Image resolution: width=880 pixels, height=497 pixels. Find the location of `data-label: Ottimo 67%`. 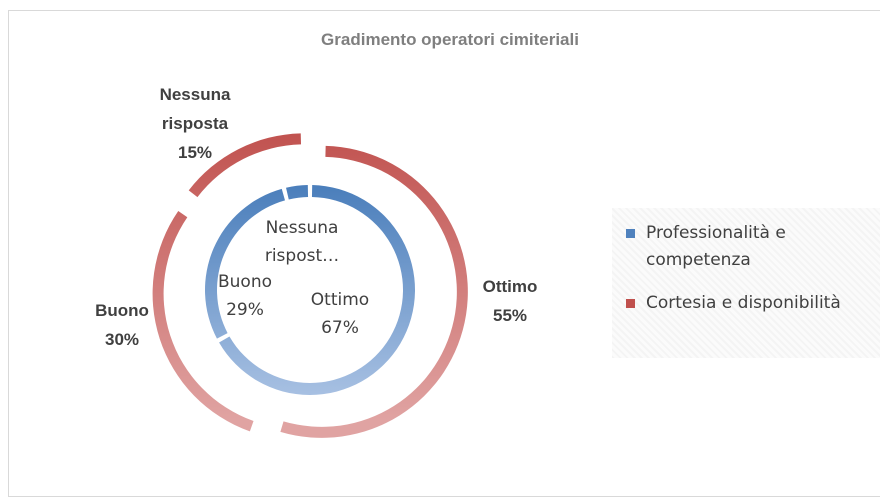

data-label: Ottimo 67% is located at coordinates (340, 314).